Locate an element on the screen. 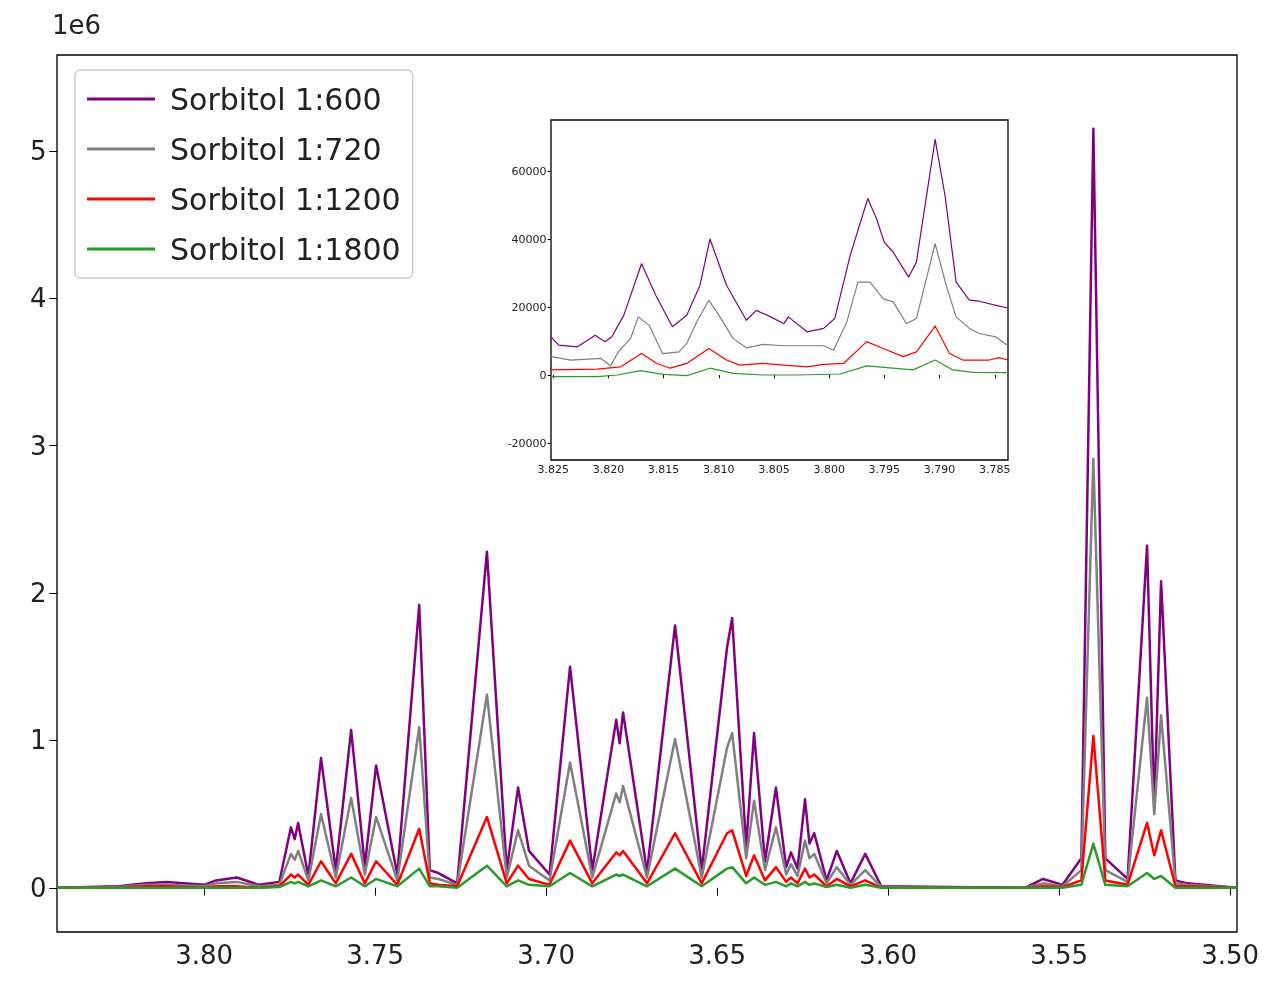 The height and width of the screenshot is (985, 1268). x-tick-label: 3.60 is located at coordinates (888, 955).